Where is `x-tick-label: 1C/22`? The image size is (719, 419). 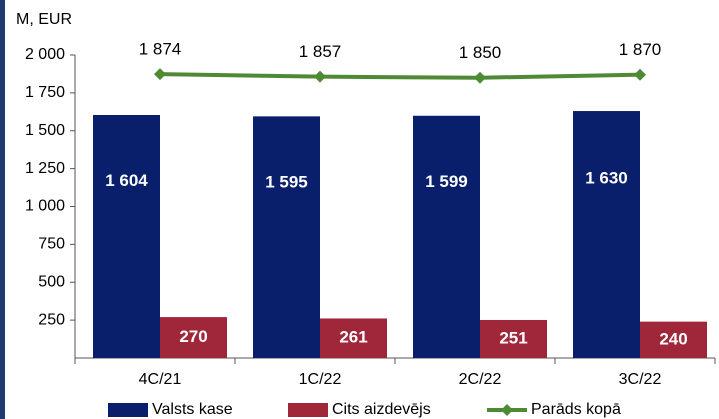 x-tick-label: 1C/22 is located at coordinates (320, 379).